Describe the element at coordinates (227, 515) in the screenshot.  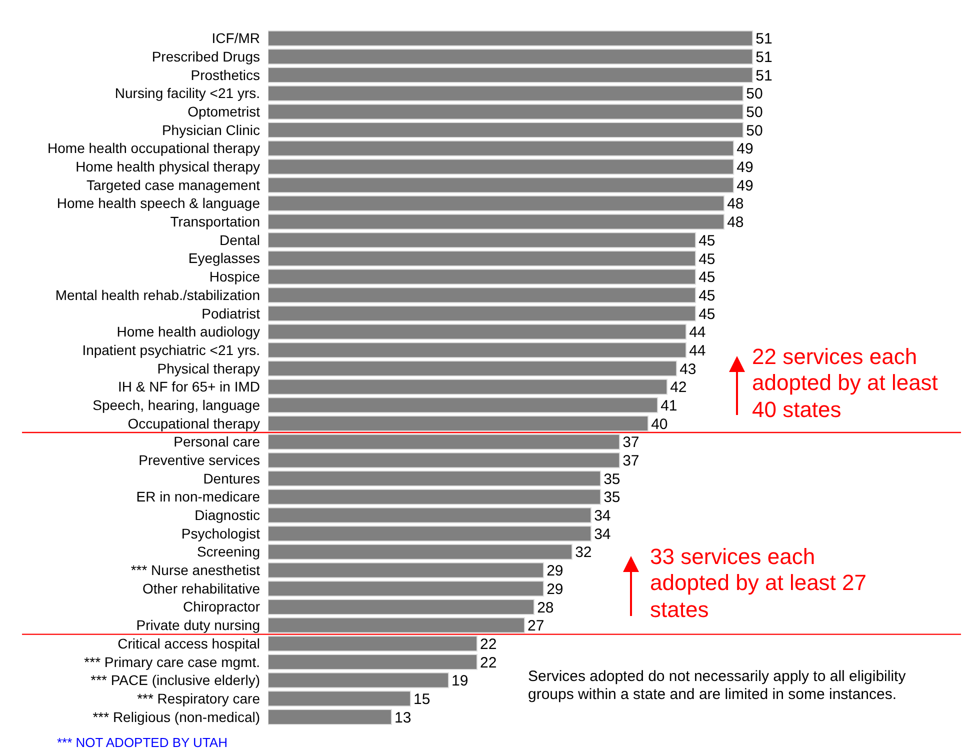
I see `y-tick-label: Diagnostic` at that location.